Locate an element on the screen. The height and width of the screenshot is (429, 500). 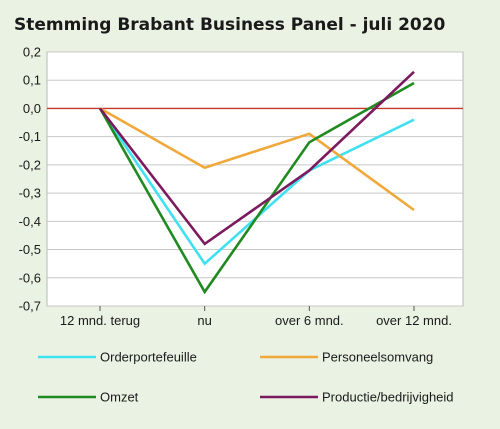
y-tick-label: -0,5 is located at coordinates (30, 249).